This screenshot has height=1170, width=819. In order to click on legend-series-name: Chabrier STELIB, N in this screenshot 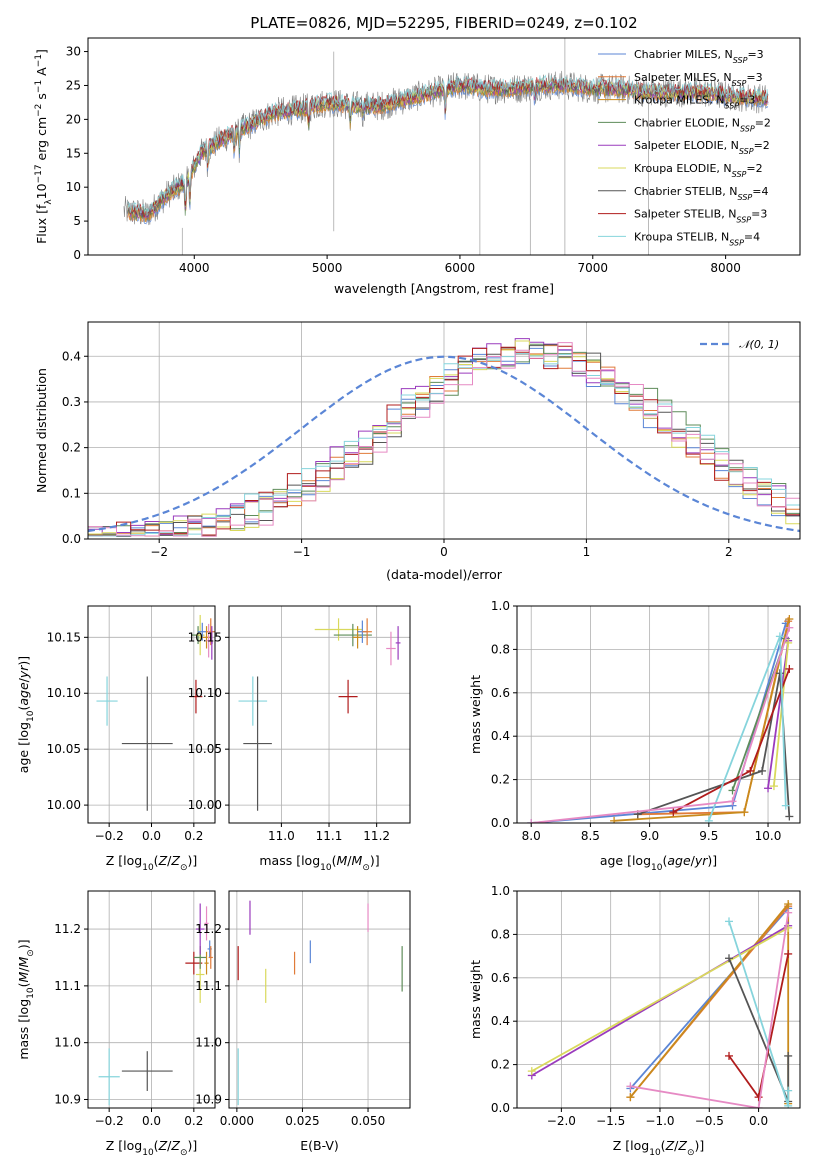, I will do `click(686, 191)`.